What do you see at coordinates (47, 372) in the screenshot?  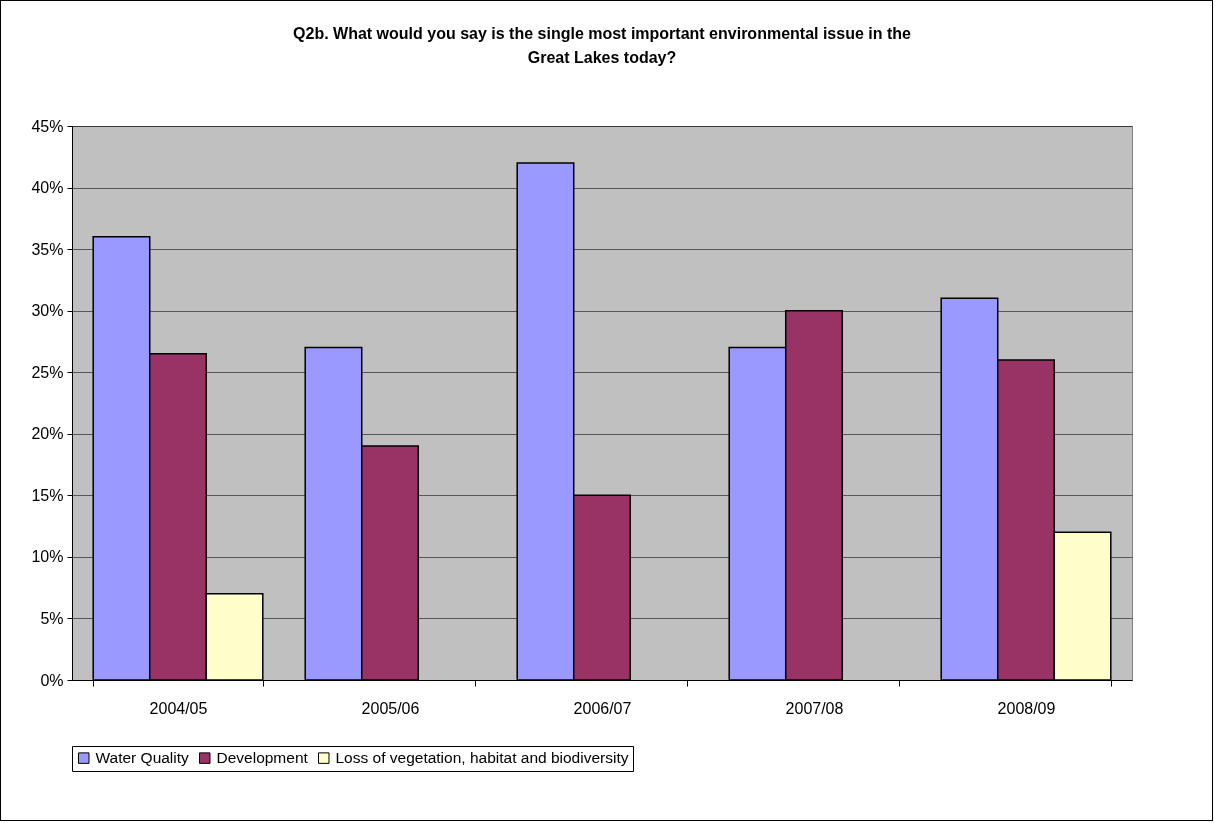 I see `y-tick-label: 25%` at bounding box center [47, 372].